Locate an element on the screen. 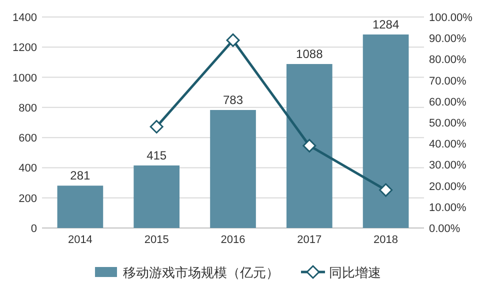 The height and width of the screenshot is (294, 484). y2-tick-label: 20.00% is located at coordinates (448, 186).